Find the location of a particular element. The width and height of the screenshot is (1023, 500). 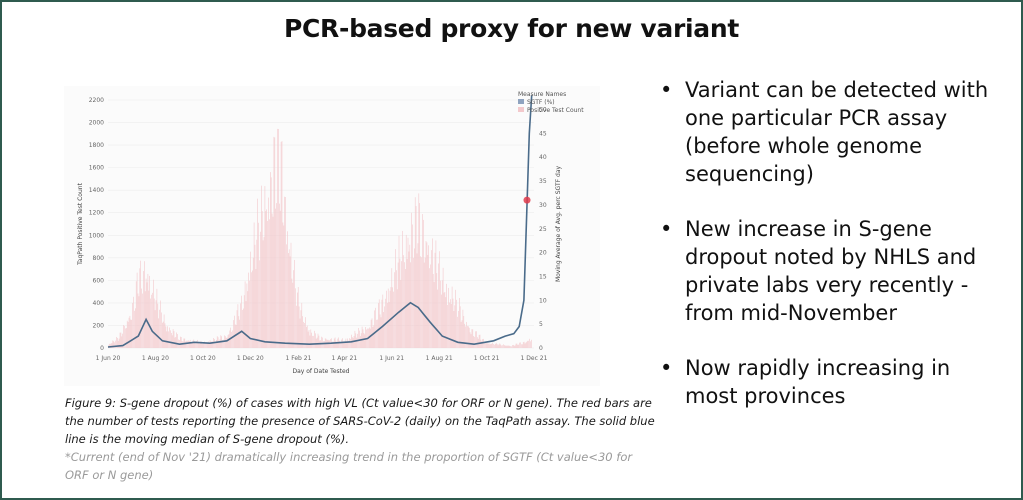

legend-swatch is located at coordinates (521, 101).